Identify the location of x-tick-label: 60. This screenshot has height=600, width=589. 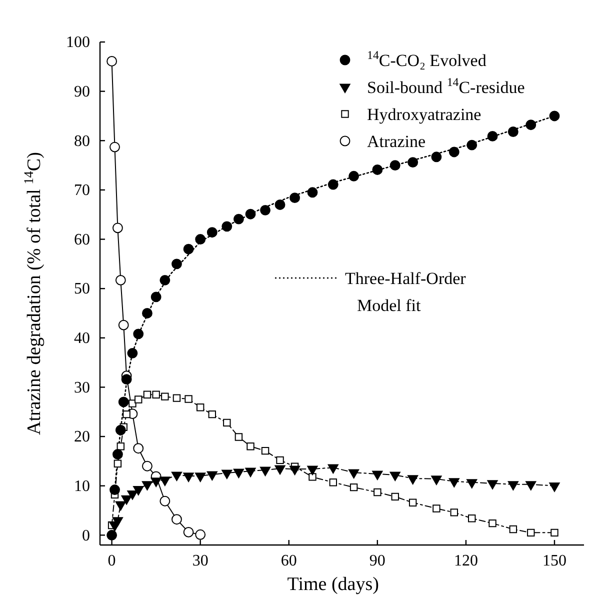
(288, 561).